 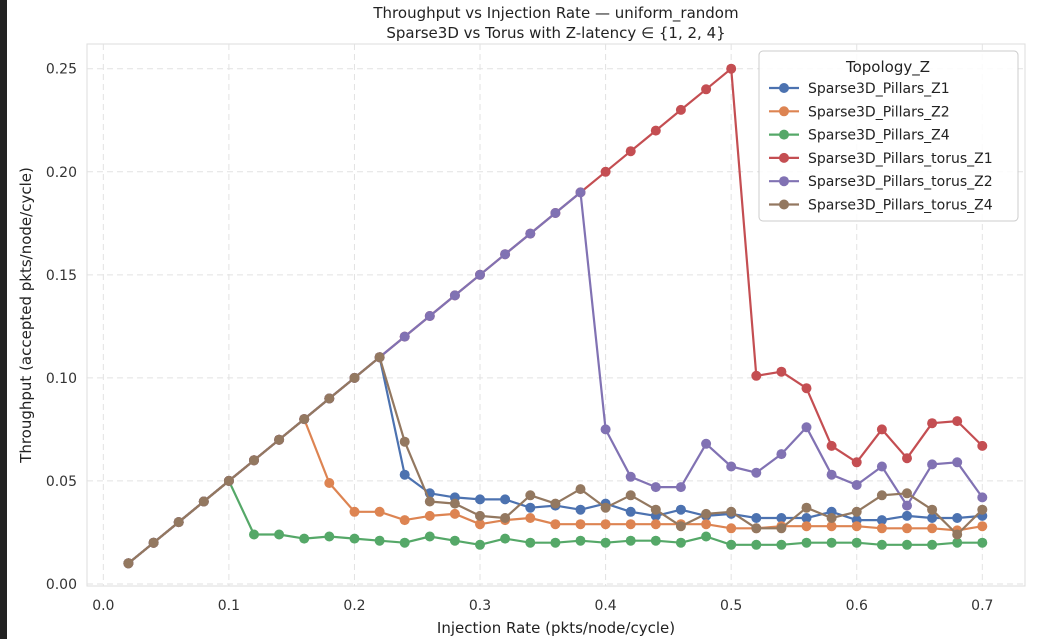 What do you see at coordinates (61, 585) in the screenshot?
I see `y-tick-label: 0.00` at bounding box center [61, 585].